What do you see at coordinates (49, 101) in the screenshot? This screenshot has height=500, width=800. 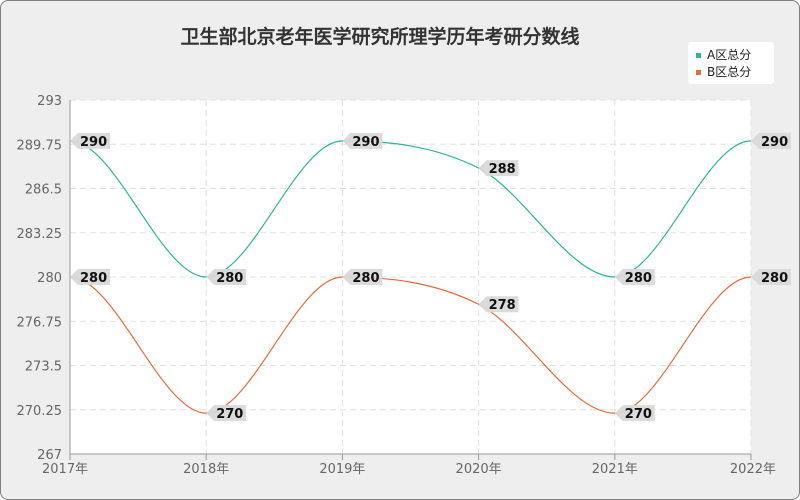 I see `y-tick-label: 293` at bounding box center [49, 101].